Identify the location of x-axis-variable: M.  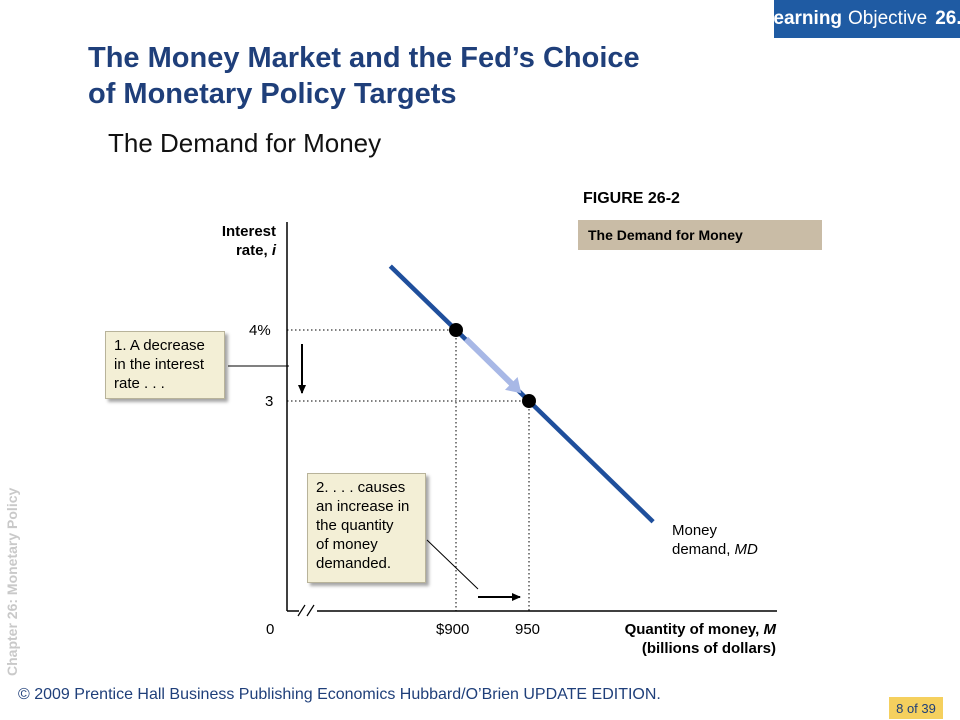
(770, 629).